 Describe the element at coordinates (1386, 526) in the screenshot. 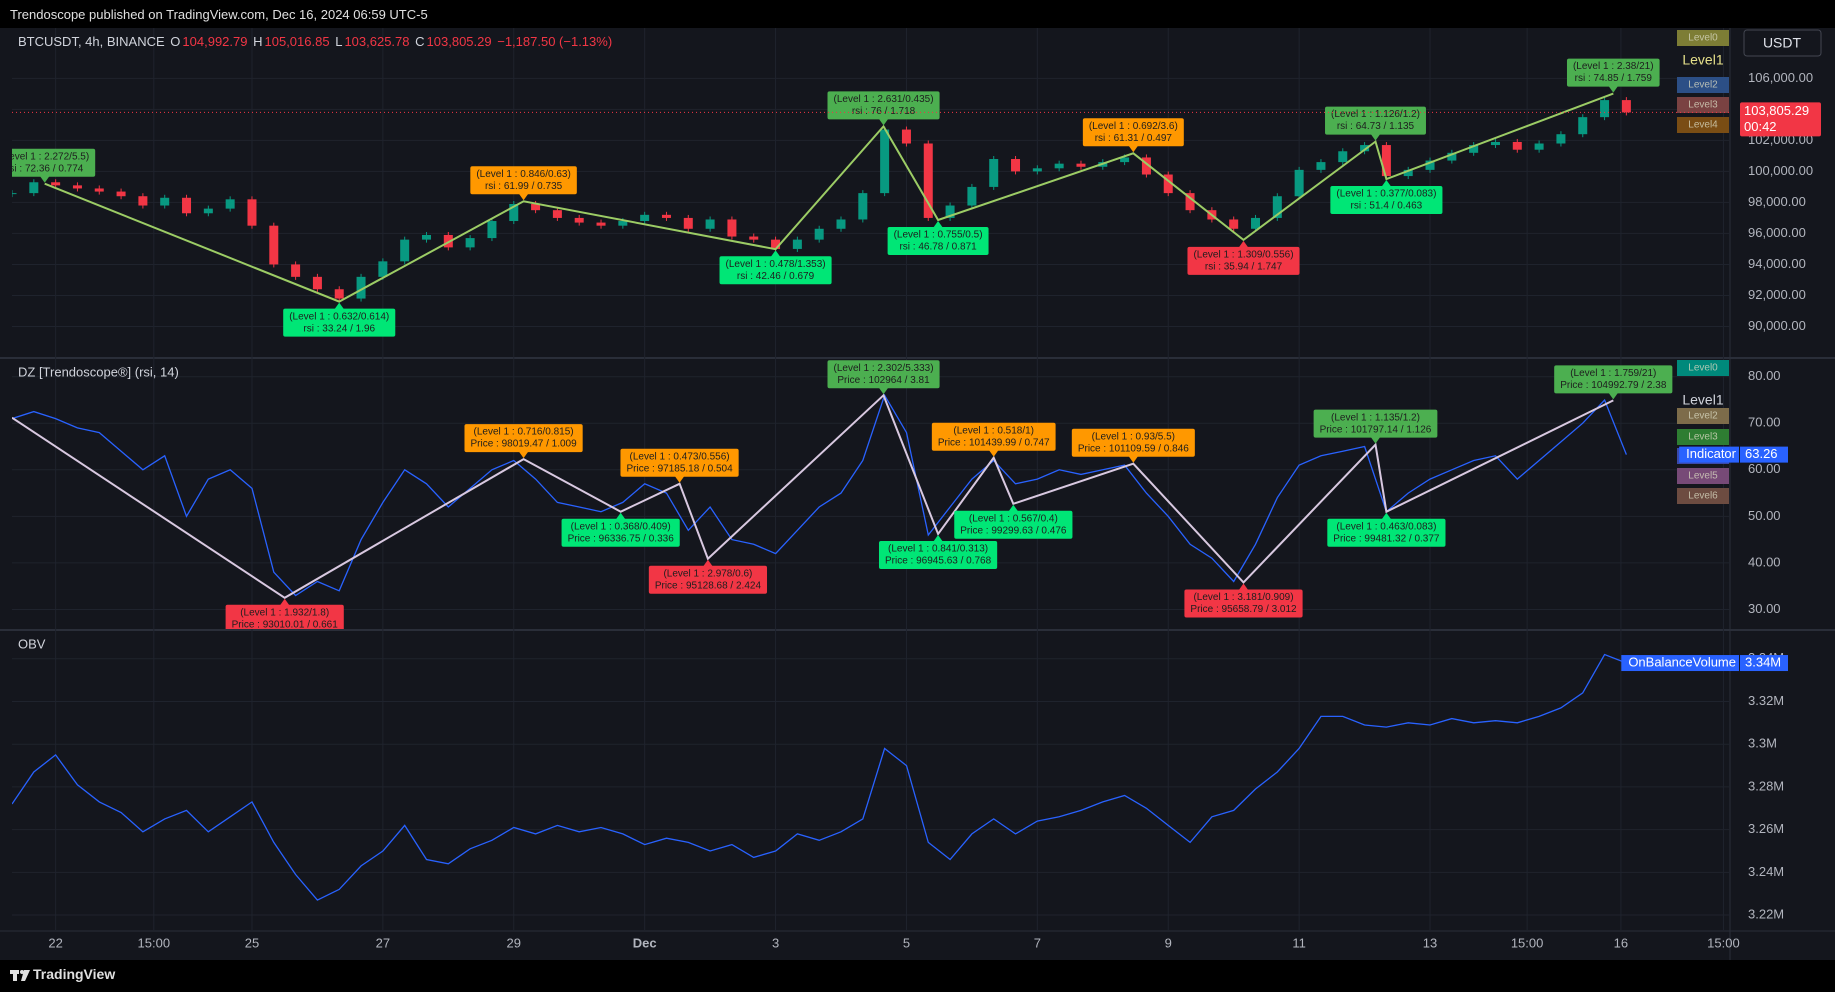

I see `pivot-label: (Level 1 : 0.463/0.083)` at that location.